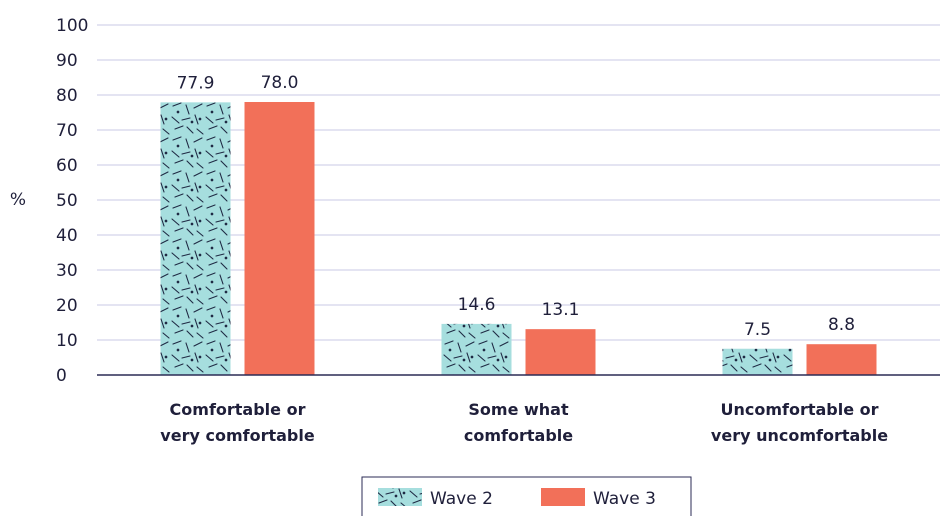 This screenshot has width=949, height=516. Describe the element at coordinates (72, 26) in the screenshot. I see `y-tick-label: 100` at that location.